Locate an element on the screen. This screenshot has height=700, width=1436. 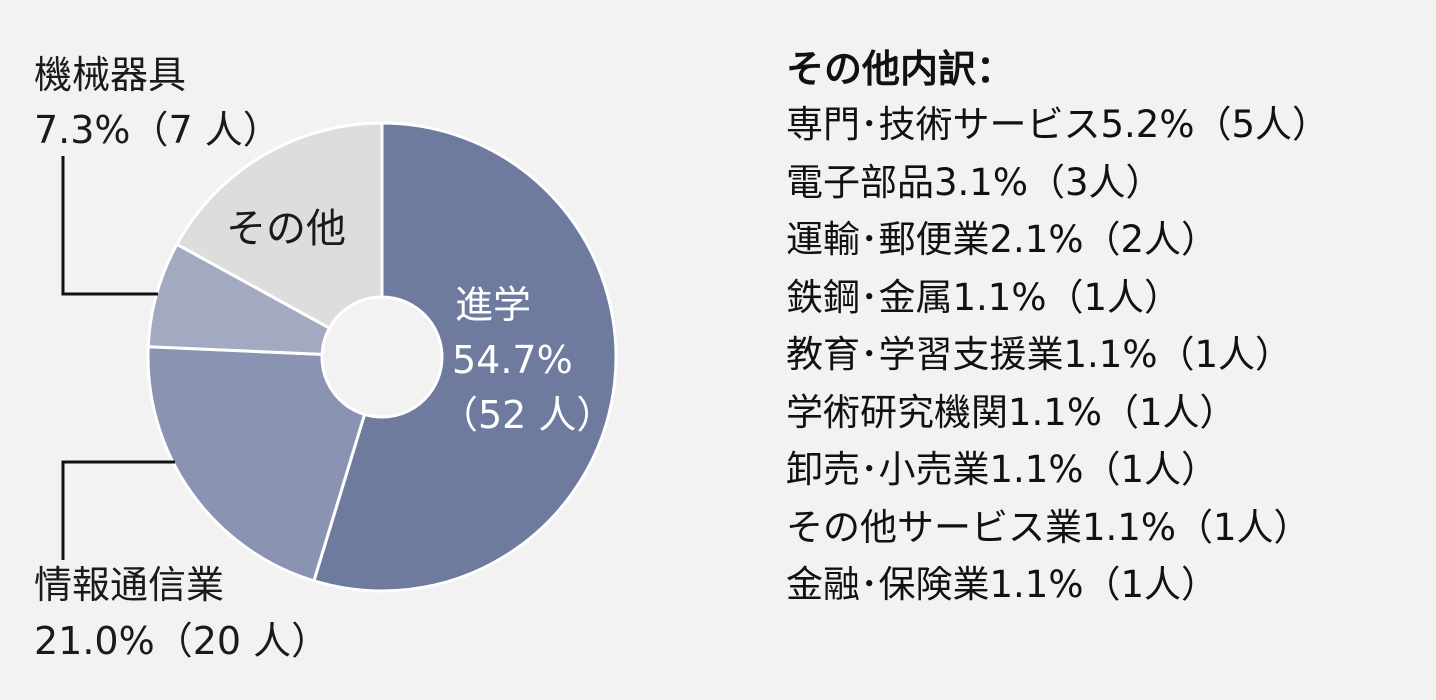
breakdown-item: その他サービス業1.1%（1人） is located at coordinates (1048, 527).